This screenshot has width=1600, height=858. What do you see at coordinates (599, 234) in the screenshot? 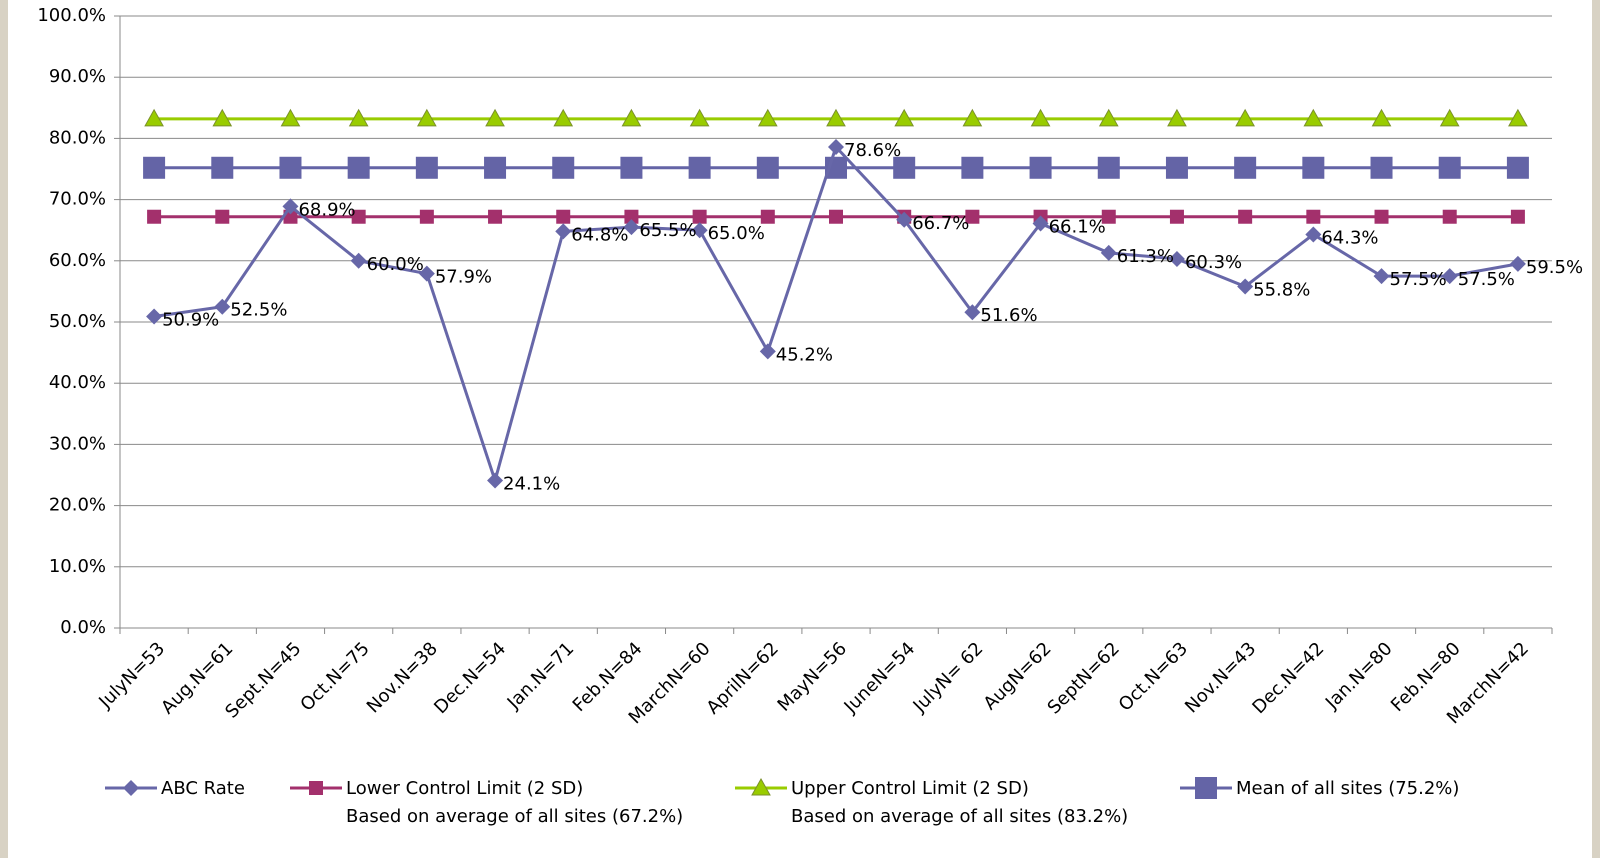
I see `data-label: 64.8%` at bounding box center [599, 234].